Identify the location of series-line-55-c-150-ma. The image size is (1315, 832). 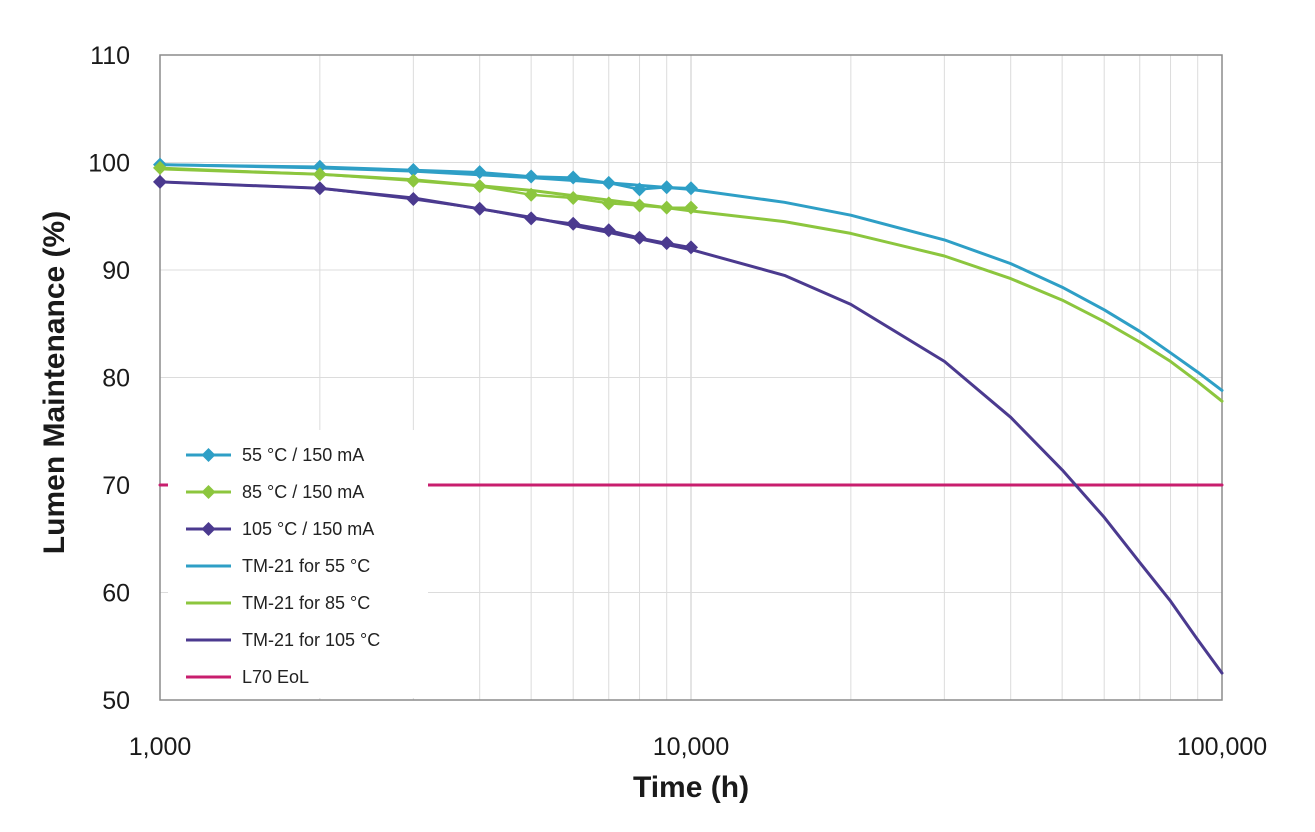
(425, 177).